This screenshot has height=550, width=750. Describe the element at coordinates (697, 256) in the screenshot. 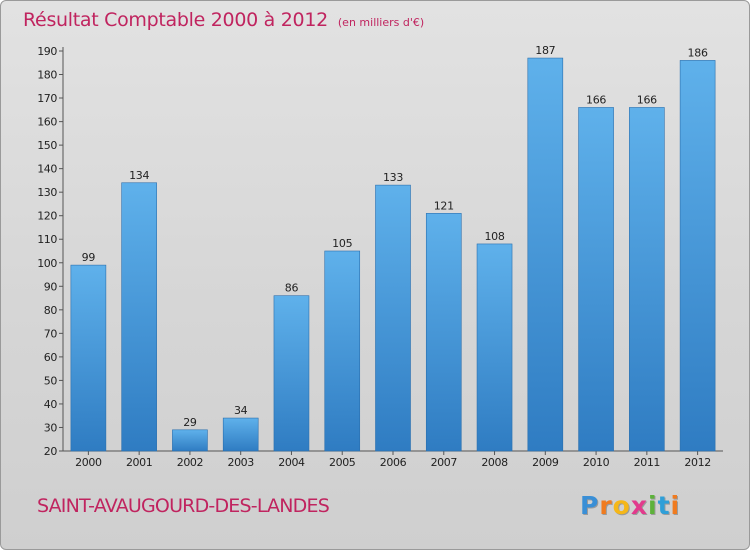

I see `bar-2012` at that location.